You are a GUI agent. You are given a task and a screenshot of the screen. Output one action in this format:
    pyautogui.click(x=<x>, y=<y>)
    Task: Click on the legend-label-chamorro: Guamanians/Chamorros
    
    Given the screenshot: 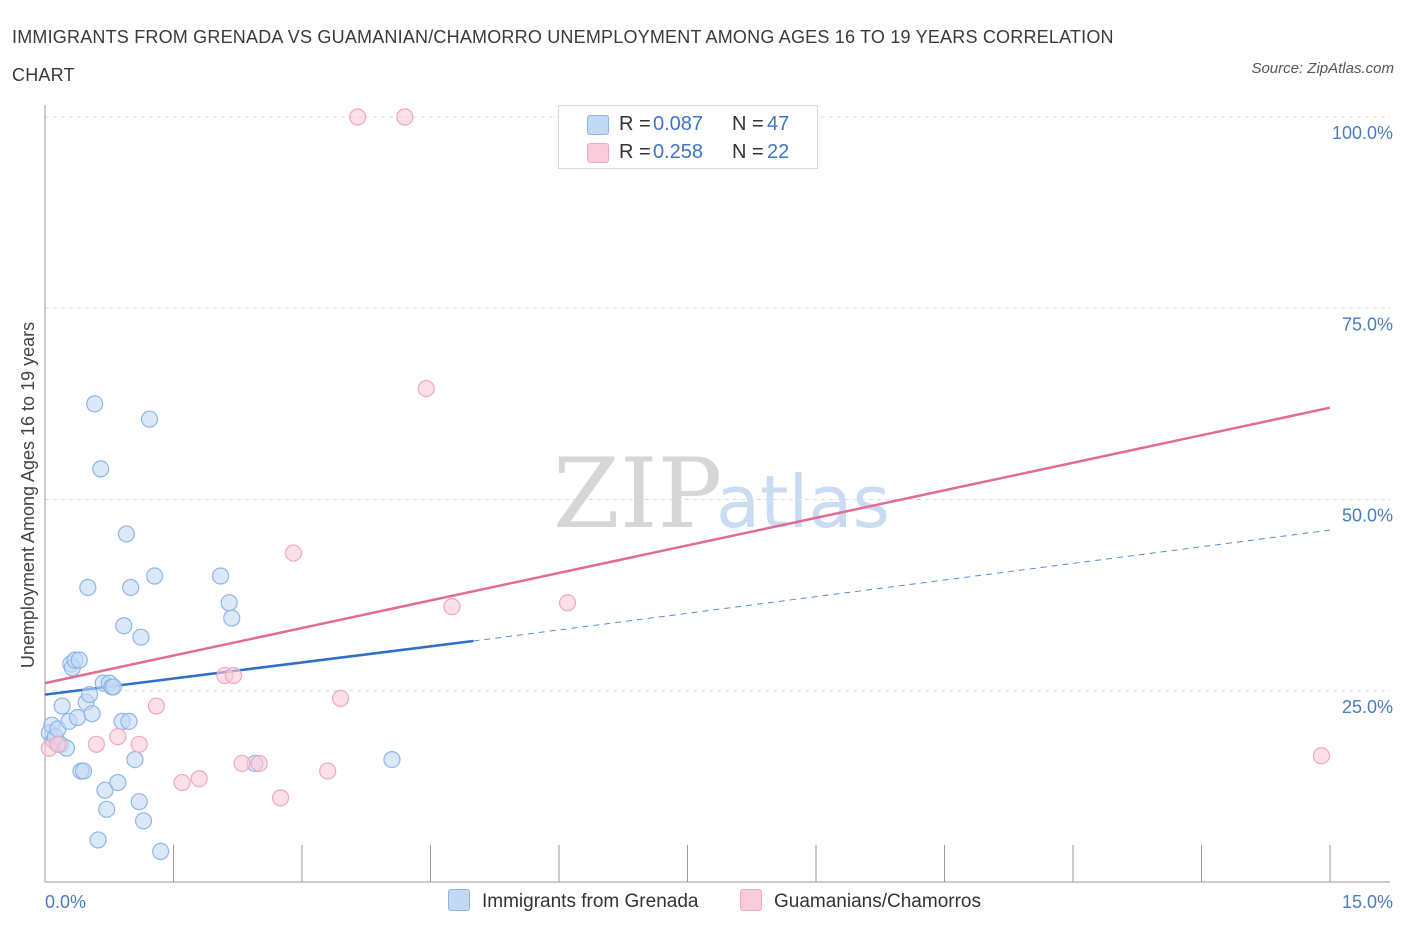 What is the action you would take?
    pyautogui.click(x=877, y=901)
    